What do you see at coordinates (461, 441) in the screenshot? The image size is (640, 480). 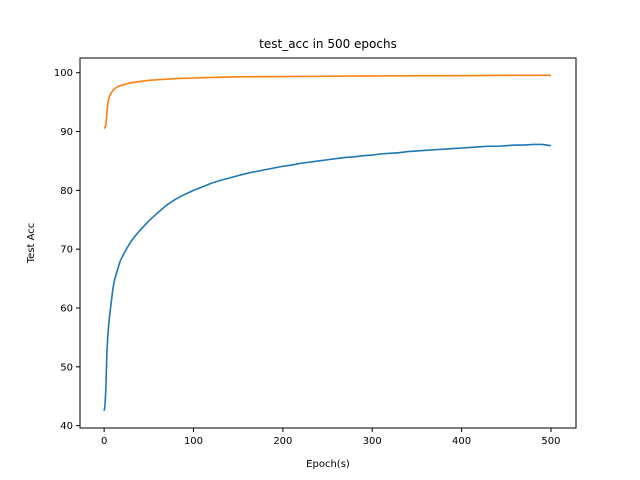 I see `x-tick-label: 400` at bounding box center [461, 441].